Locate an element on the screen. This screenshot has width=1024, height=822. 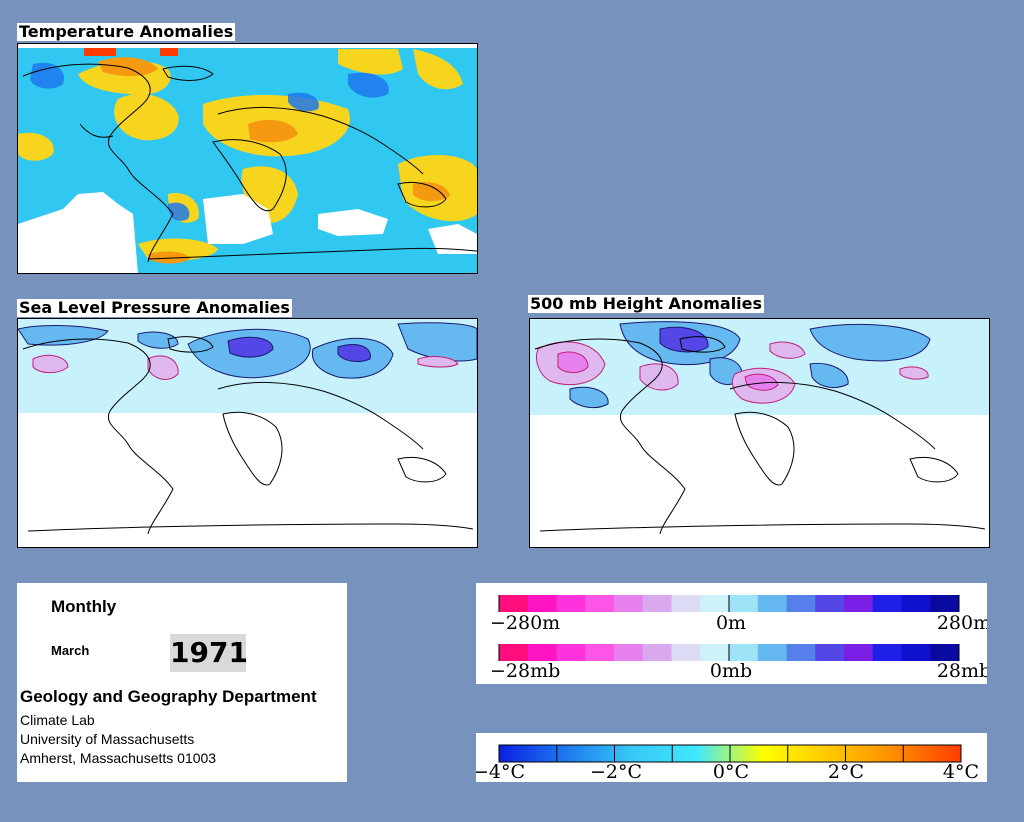
height500-map-title: 500 mb Height Anomalies is located at coordinates (646, 303).